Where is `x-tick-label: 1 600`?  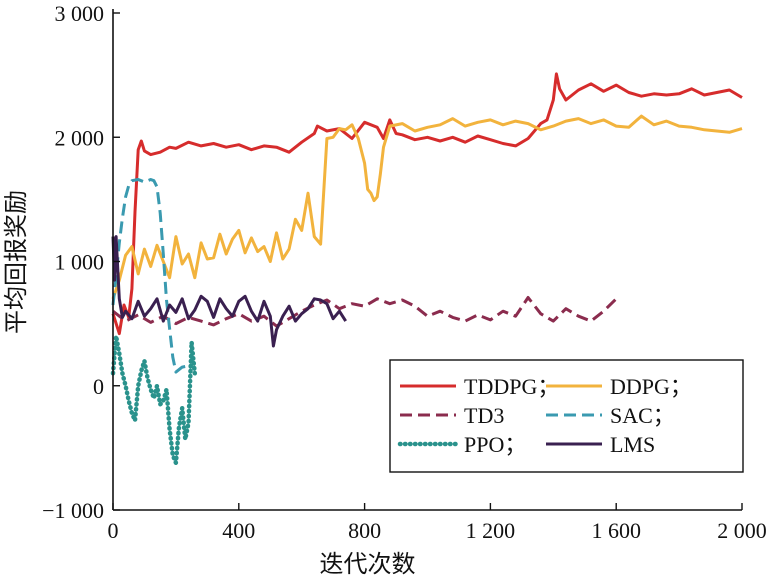 x-tick-label: 1 600 is located at coordinates (616, 530).